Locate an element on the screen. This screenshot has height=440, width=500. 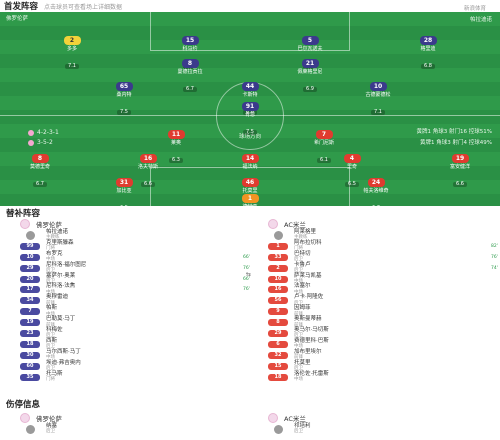
player-position: 前锋 is located at coordinates (50, 325).